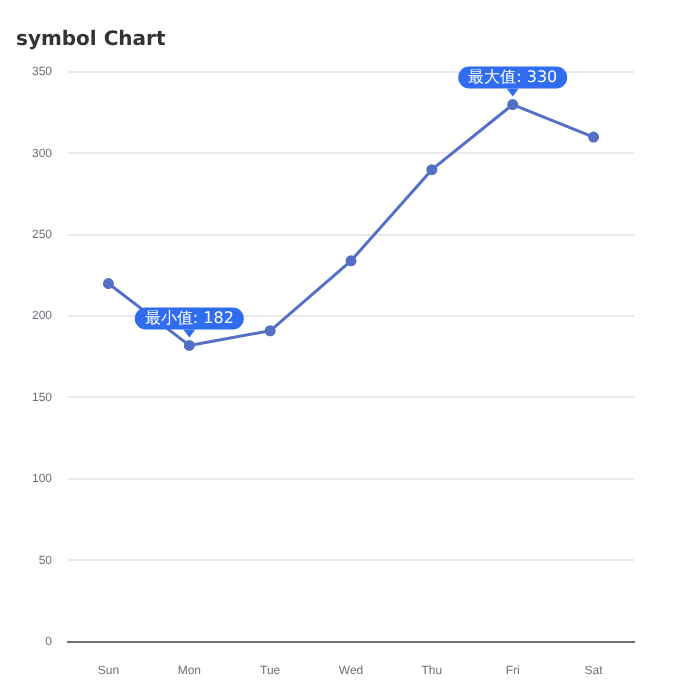 Image resolution: width=700 pixels, height=700 pixels. What do you see at coordinates (189, 317) in the screenshot?
I see `annotation: 最小值: 182` at bounding box center [189, 317].